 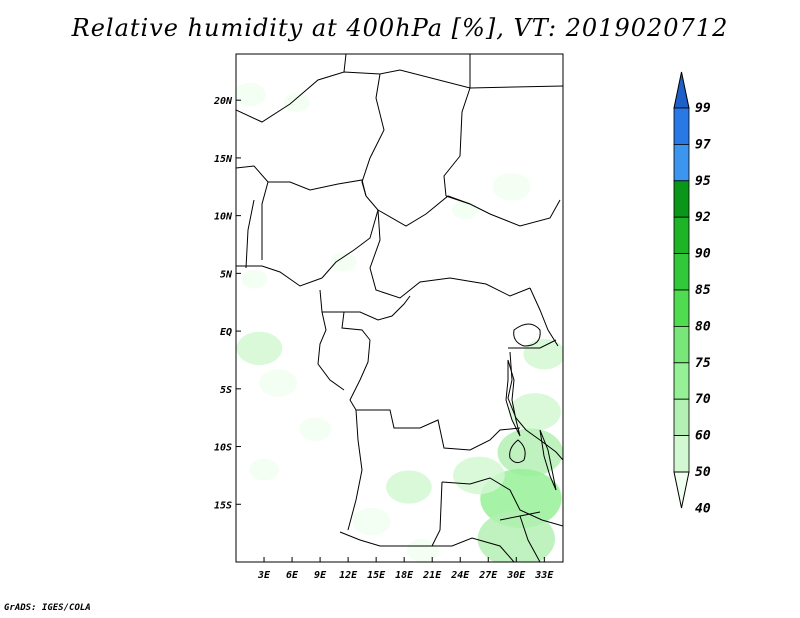 What do you see at coordinates (703, 144) in the screenshot?
I see `colorbar-label: 97` at bounding box center [703, 144].